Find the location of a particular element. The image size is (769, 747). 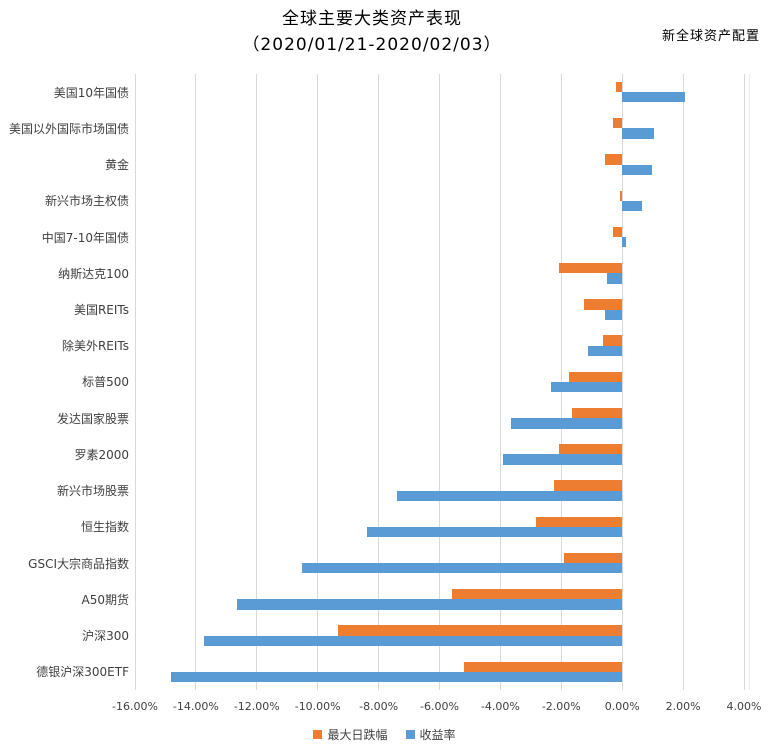

category-label: 中国7-10年国债 is located at coordinates (85, 237).